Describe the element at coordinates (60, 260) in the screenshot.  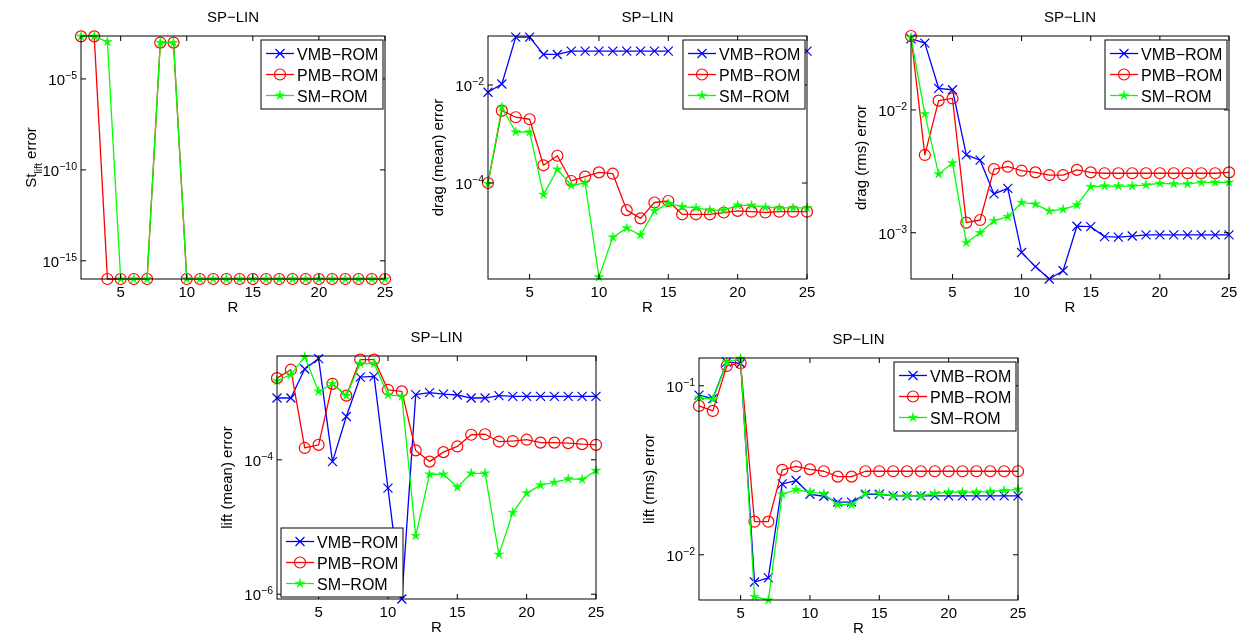
I see `y-tick-label: 10$^{−15}$` at that location.